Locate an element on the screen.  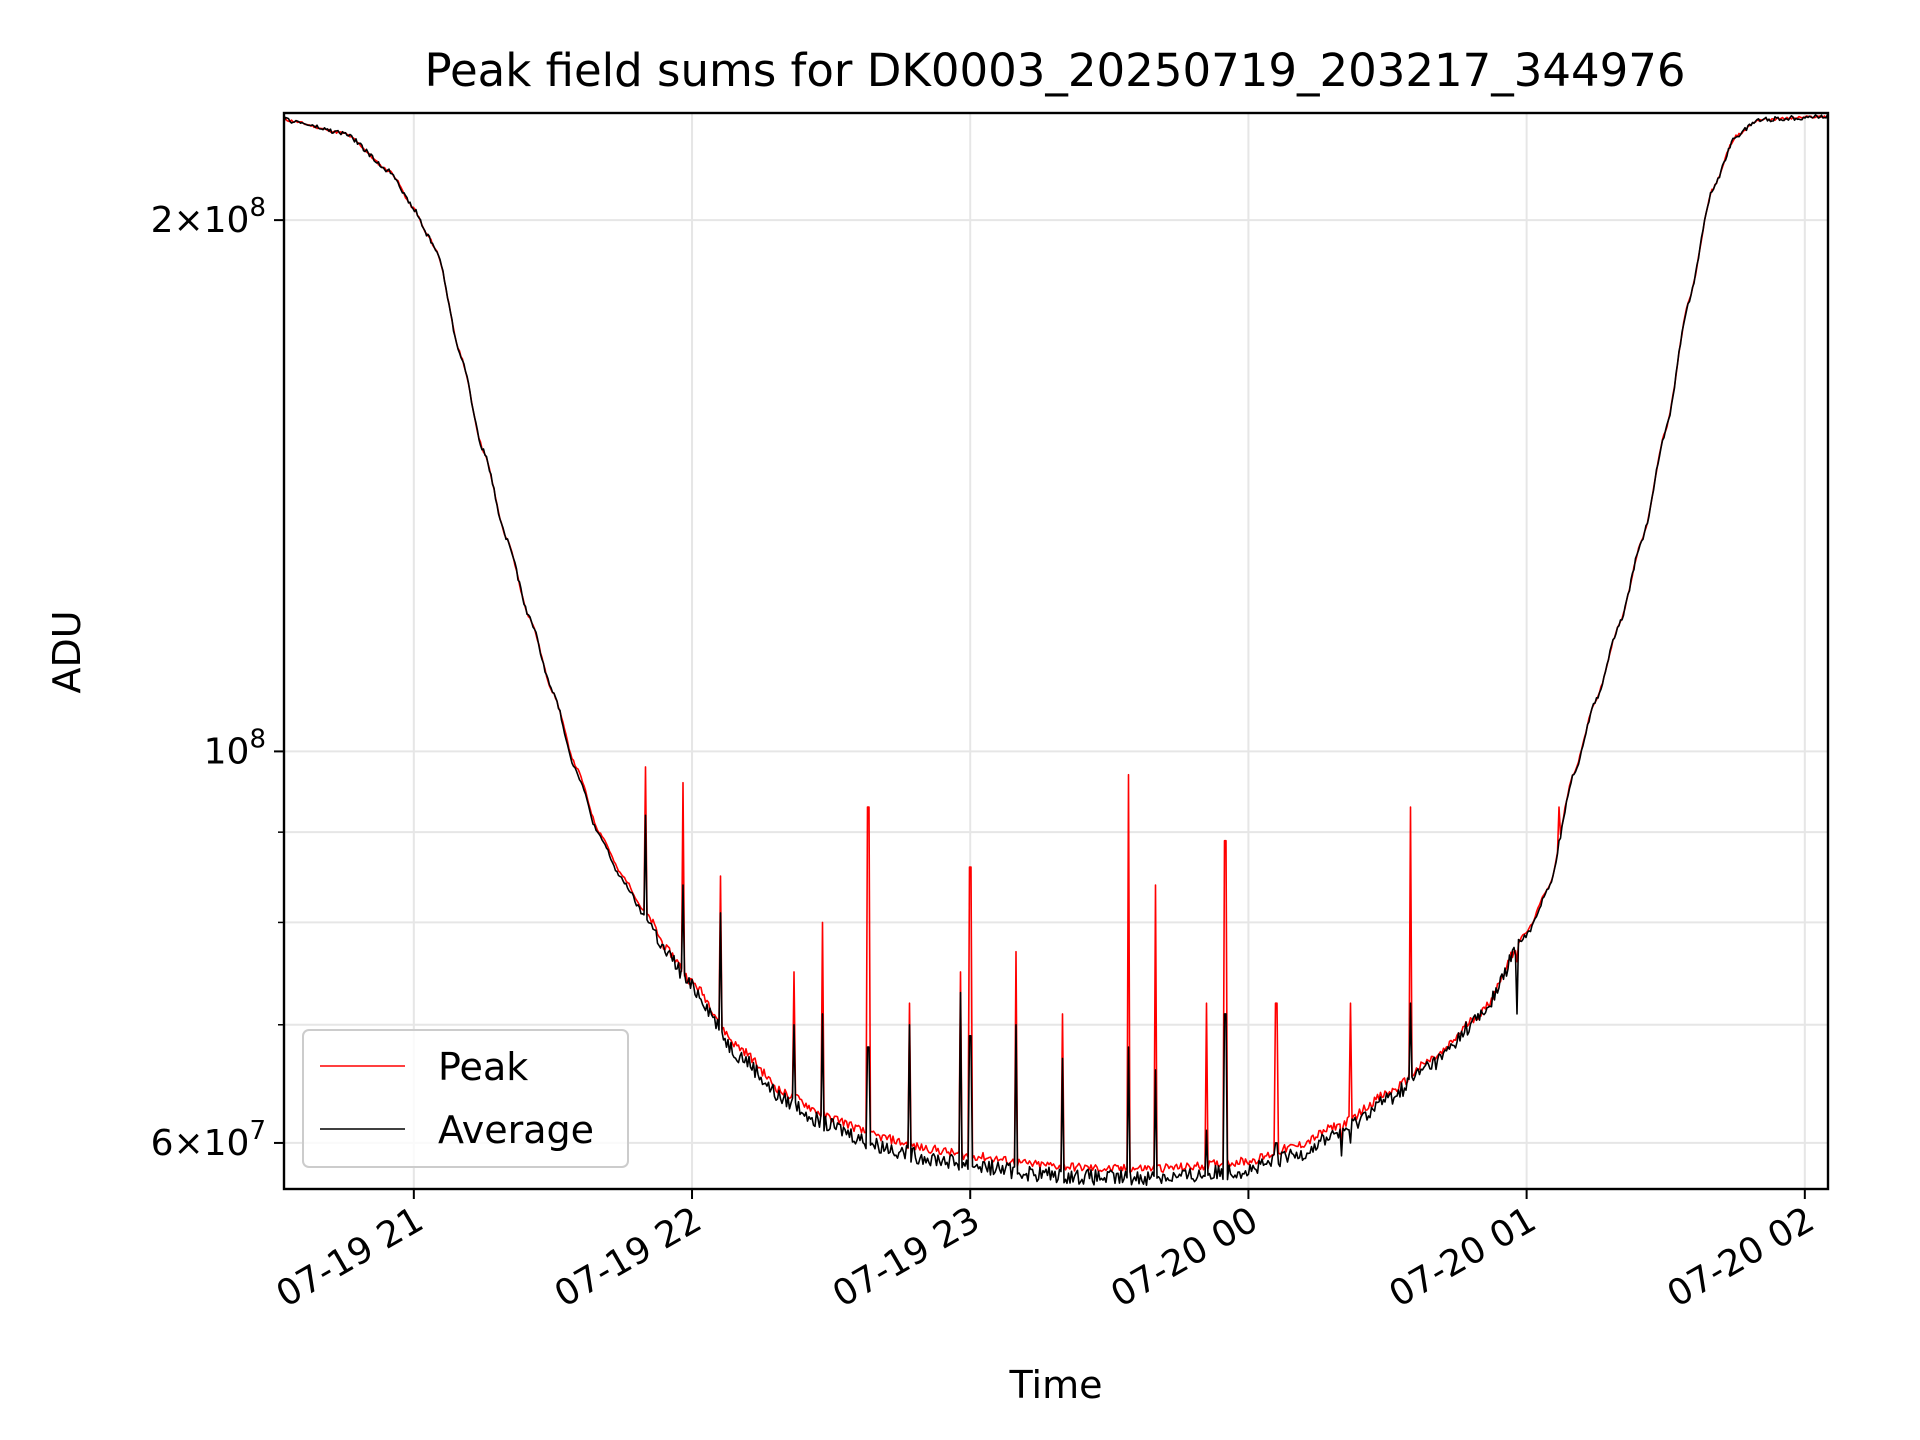
y-tick-label-base: 2×10 is located at coordinates (200, 220).